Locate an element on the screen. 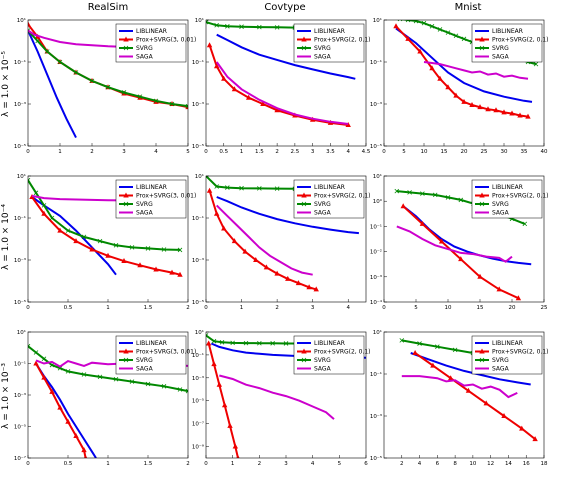 The image size is (563, 493). x-tick-label: 1 is located at coordinates (242, 308).